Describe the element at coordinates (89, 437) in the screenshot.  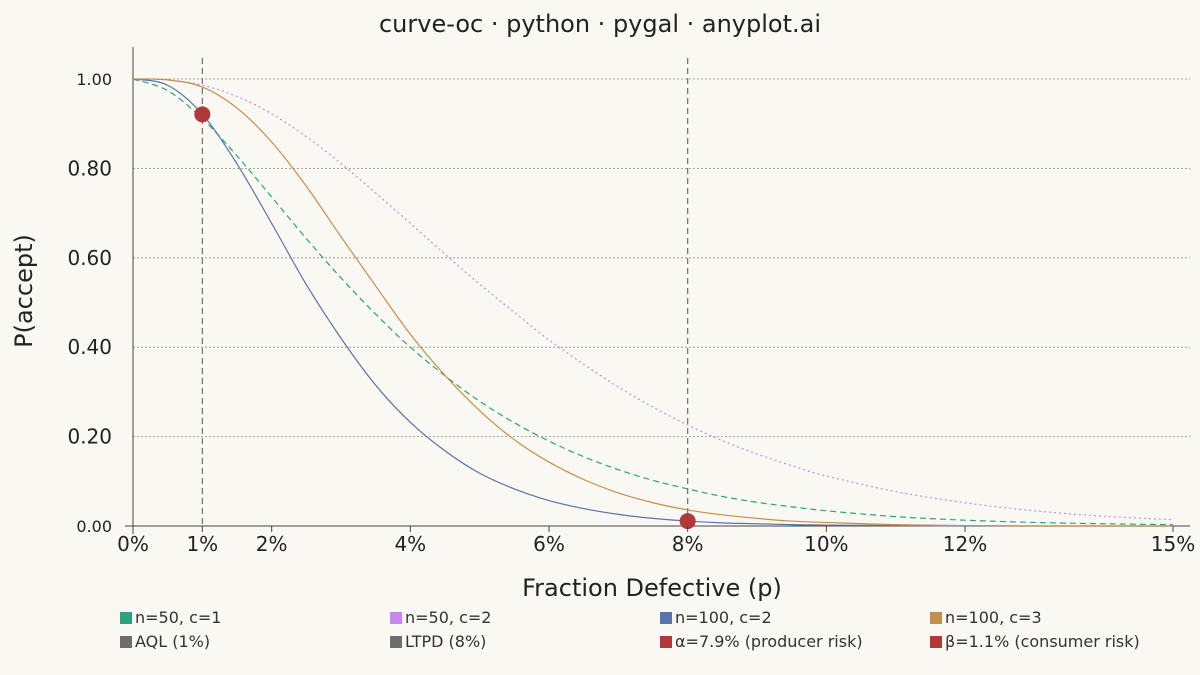
I see `y-tick-label-1: 0.20` at that location.